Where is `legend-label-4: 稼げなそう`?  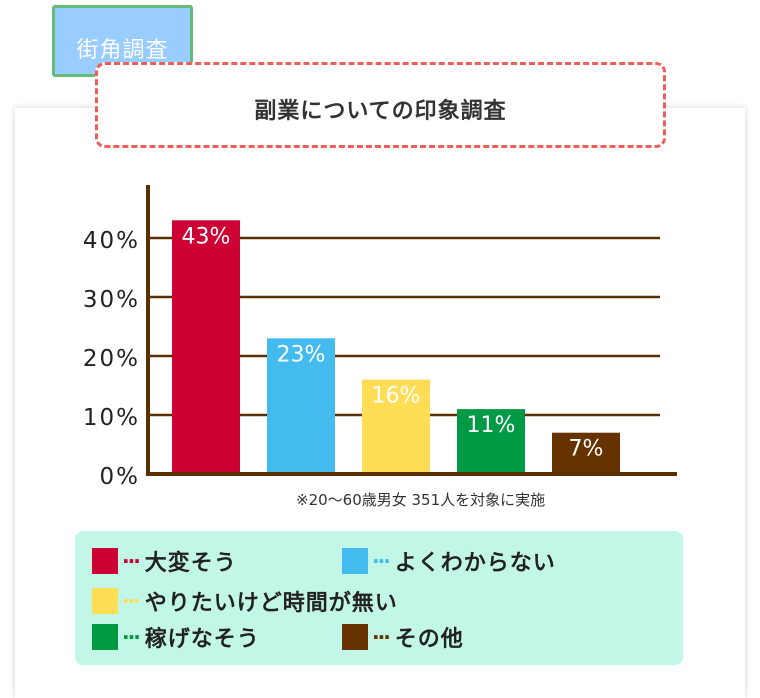
legend-label-4: 稼げなそう is located at coordinates (202, 639).